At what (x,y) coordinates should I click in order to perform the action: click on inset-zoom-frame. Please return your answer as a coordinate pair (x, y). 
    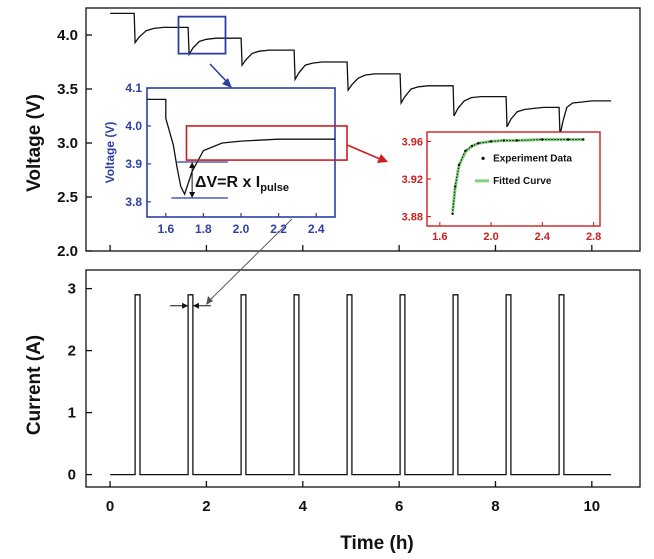
    Looking at the image, I should click on (241, 152).